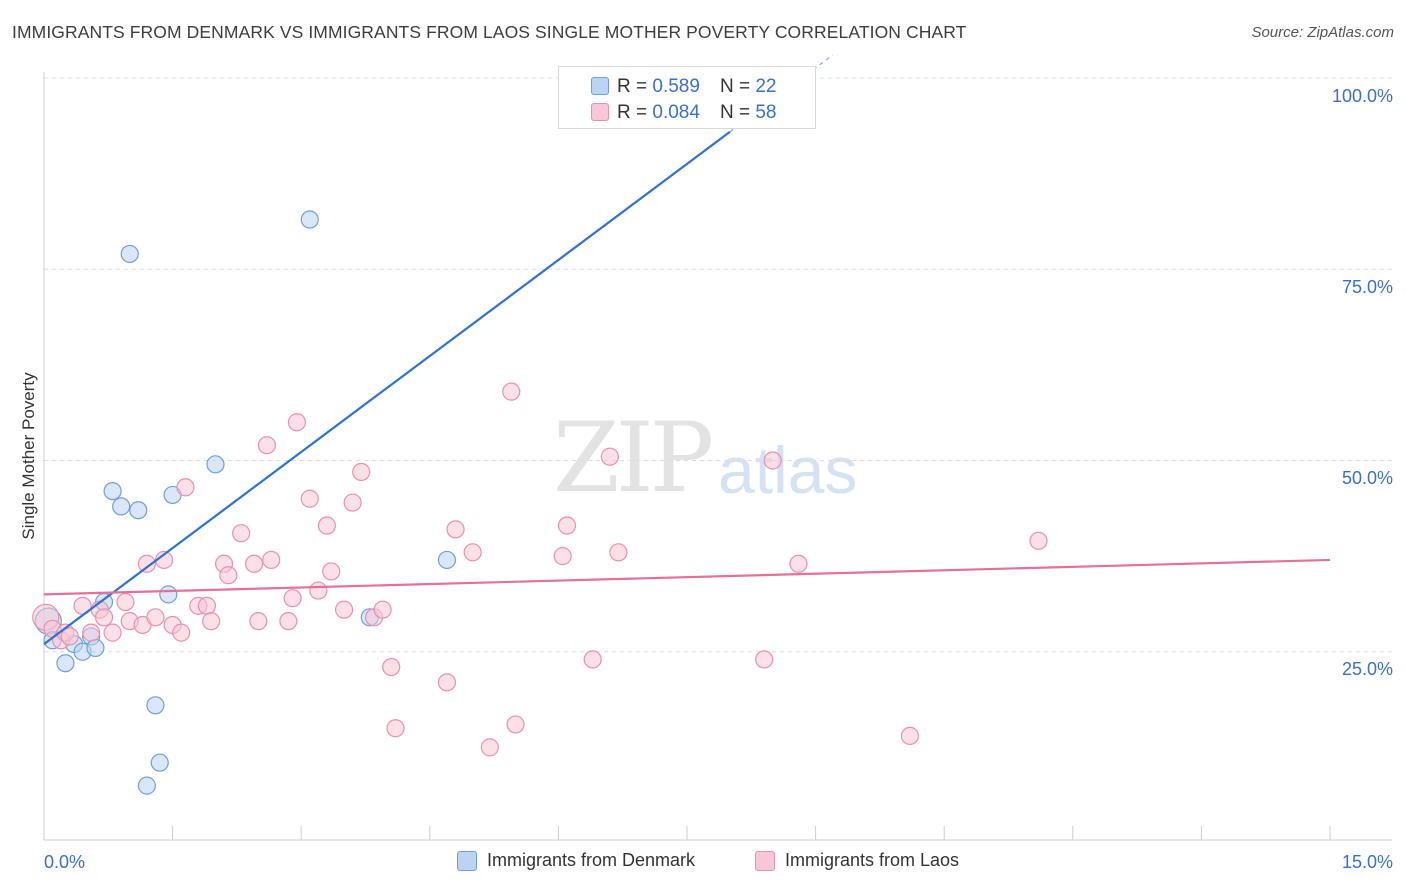 This screenshot has width=1406, height=892. Describe the element at coordinates (676, 112) in the screenshot. I see `legend-r-value: 0.084` at that location.